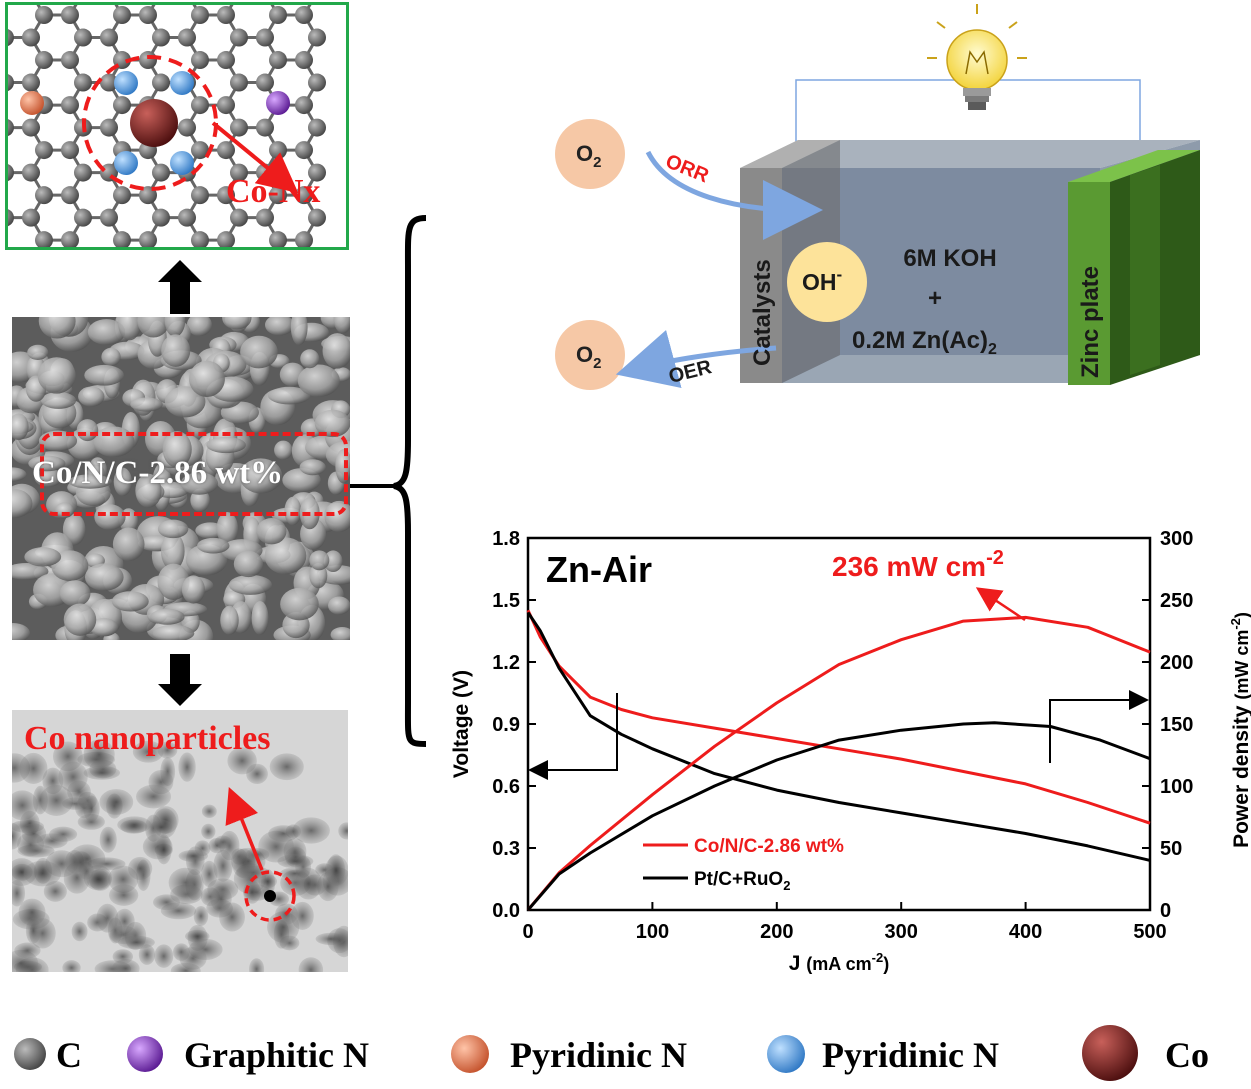 This screenshot has width=1251, height=1089. Describe the element at coordinates (1149, 932) in the screenshot. I see `x-tick-label: 500` at that location.